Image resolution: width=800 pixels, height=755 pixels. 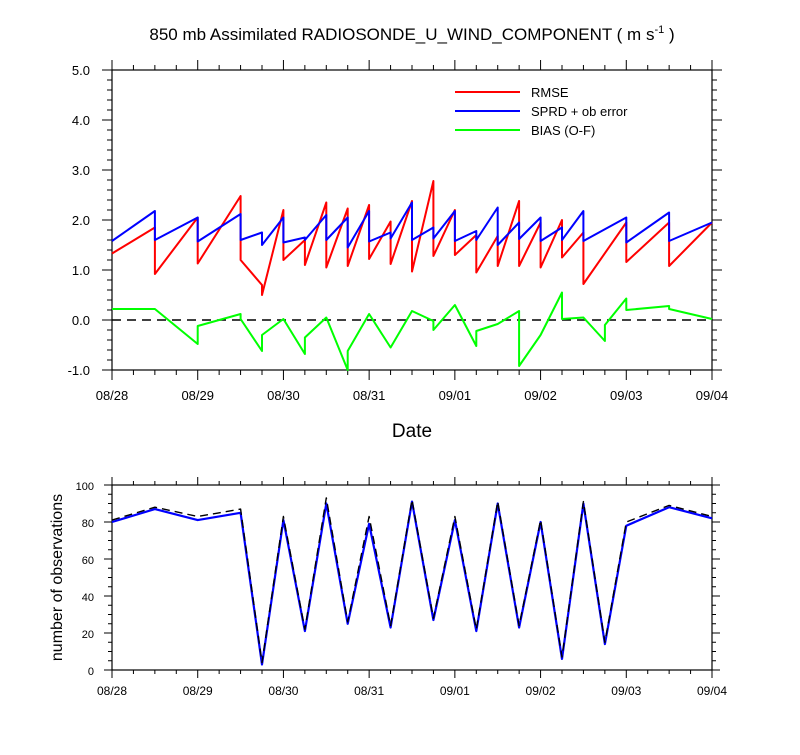 I want to click on y-tick-label: 40, so click(x=88, y=598).